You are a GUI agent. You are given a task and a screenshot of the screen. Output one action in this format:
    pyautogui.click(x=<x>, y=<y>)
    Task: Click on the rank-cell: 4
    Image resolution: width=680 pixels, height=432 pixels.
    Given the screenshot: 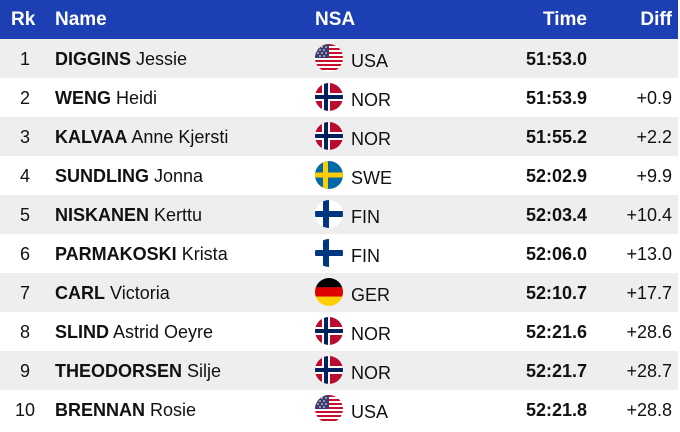 What is the action you would take?
    pyautogui.click(x=24, y=176)
    